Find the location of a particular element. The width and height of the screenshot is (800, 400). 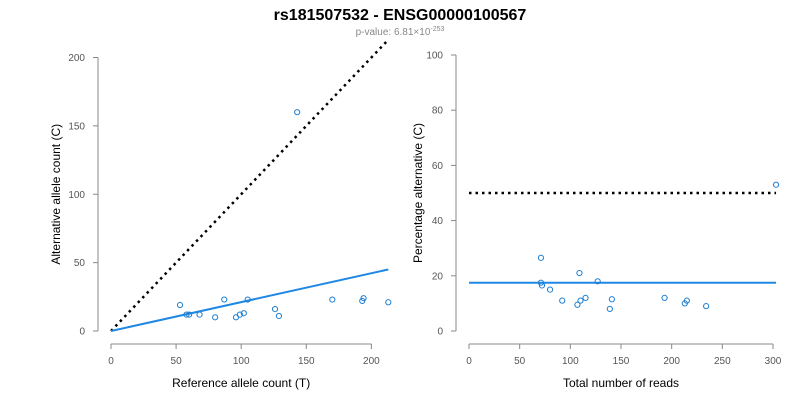

p-value-exponent: -253 is located at coordinates (437, 29).